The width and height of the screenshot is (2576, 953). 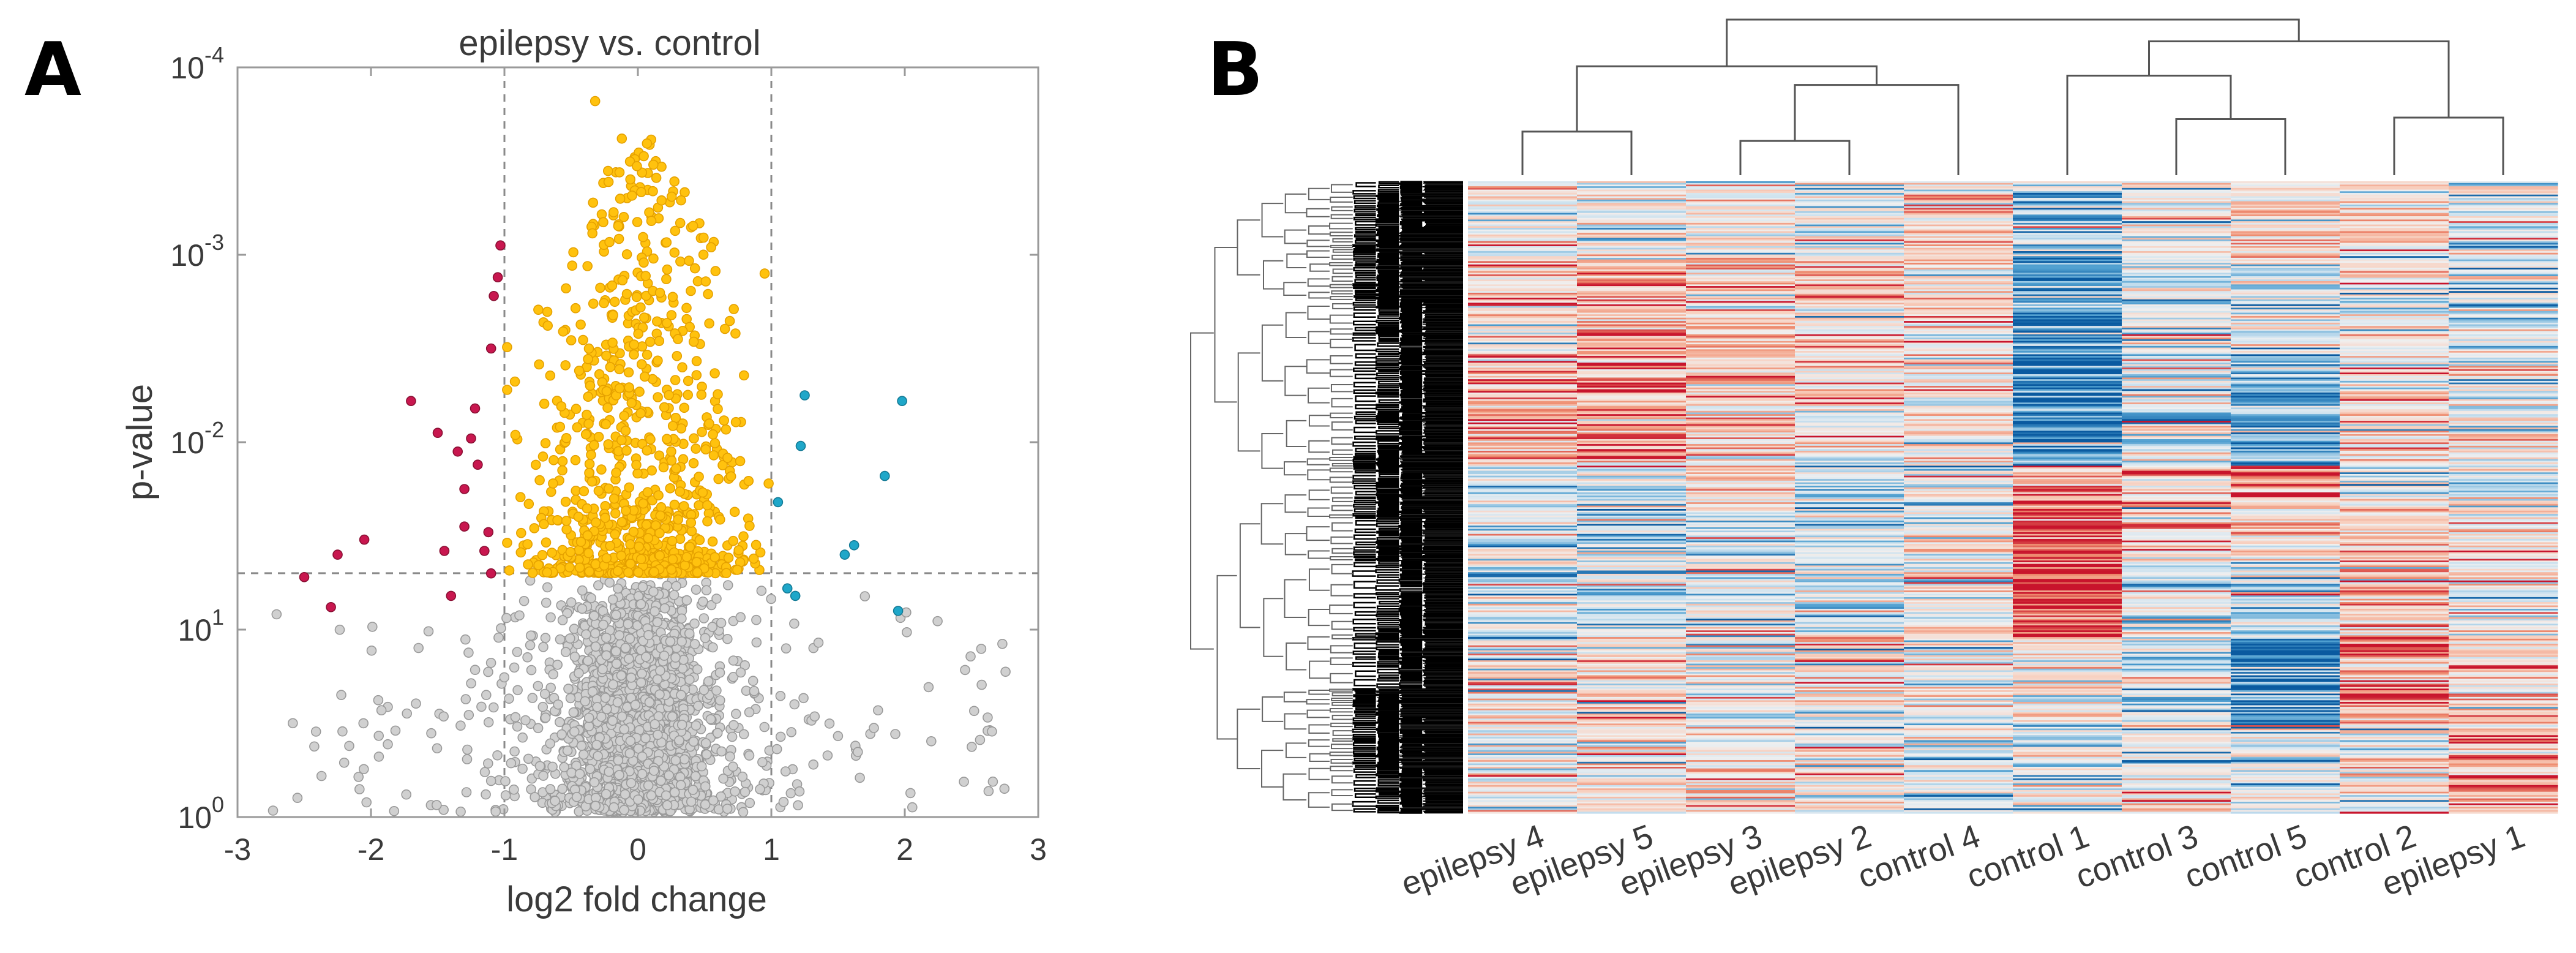 I want to click on point-down-significant, so click(x=445, y=551).